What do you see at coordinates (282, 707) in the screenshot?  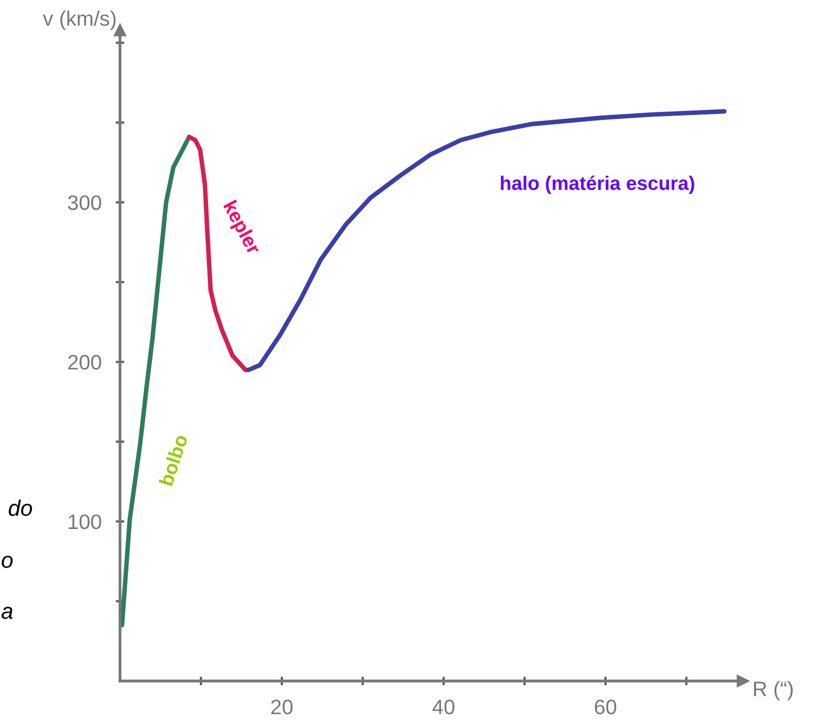 I see `x-tick-label: 20` at bounding box center [282, 707].